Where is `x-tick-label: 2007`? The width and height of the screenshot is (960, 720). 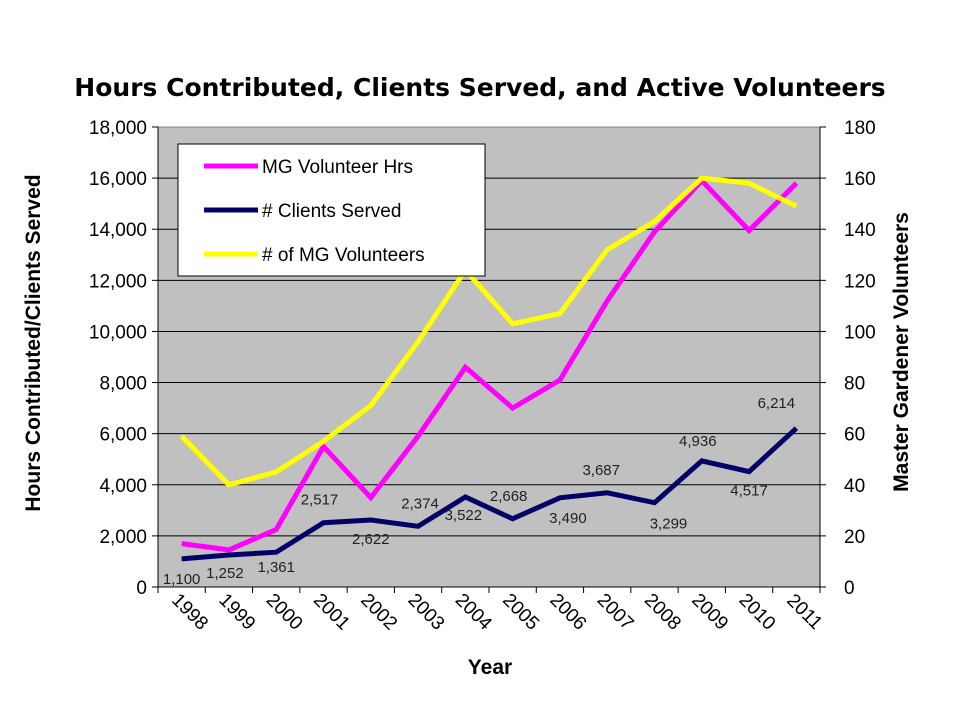
x-tick-label: 2007 is located at coordinates (615, 612).